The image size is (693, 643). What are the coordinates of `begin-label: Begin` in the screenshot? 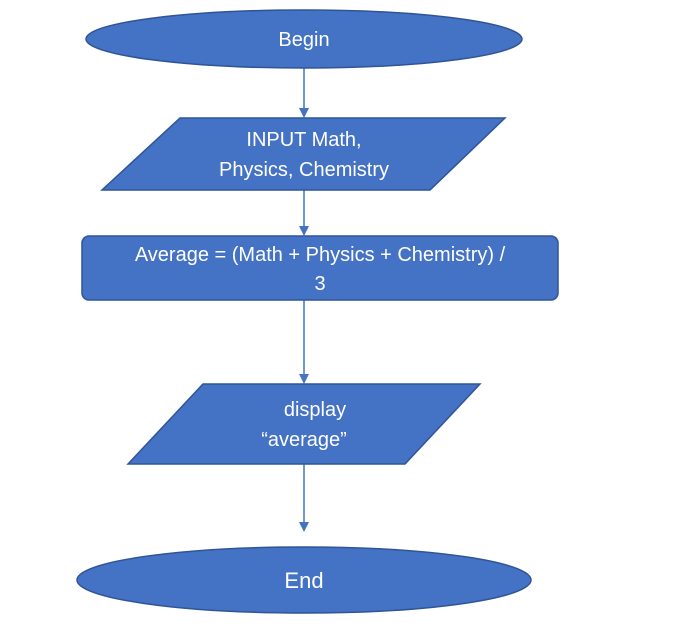 It's located at (303, 40).